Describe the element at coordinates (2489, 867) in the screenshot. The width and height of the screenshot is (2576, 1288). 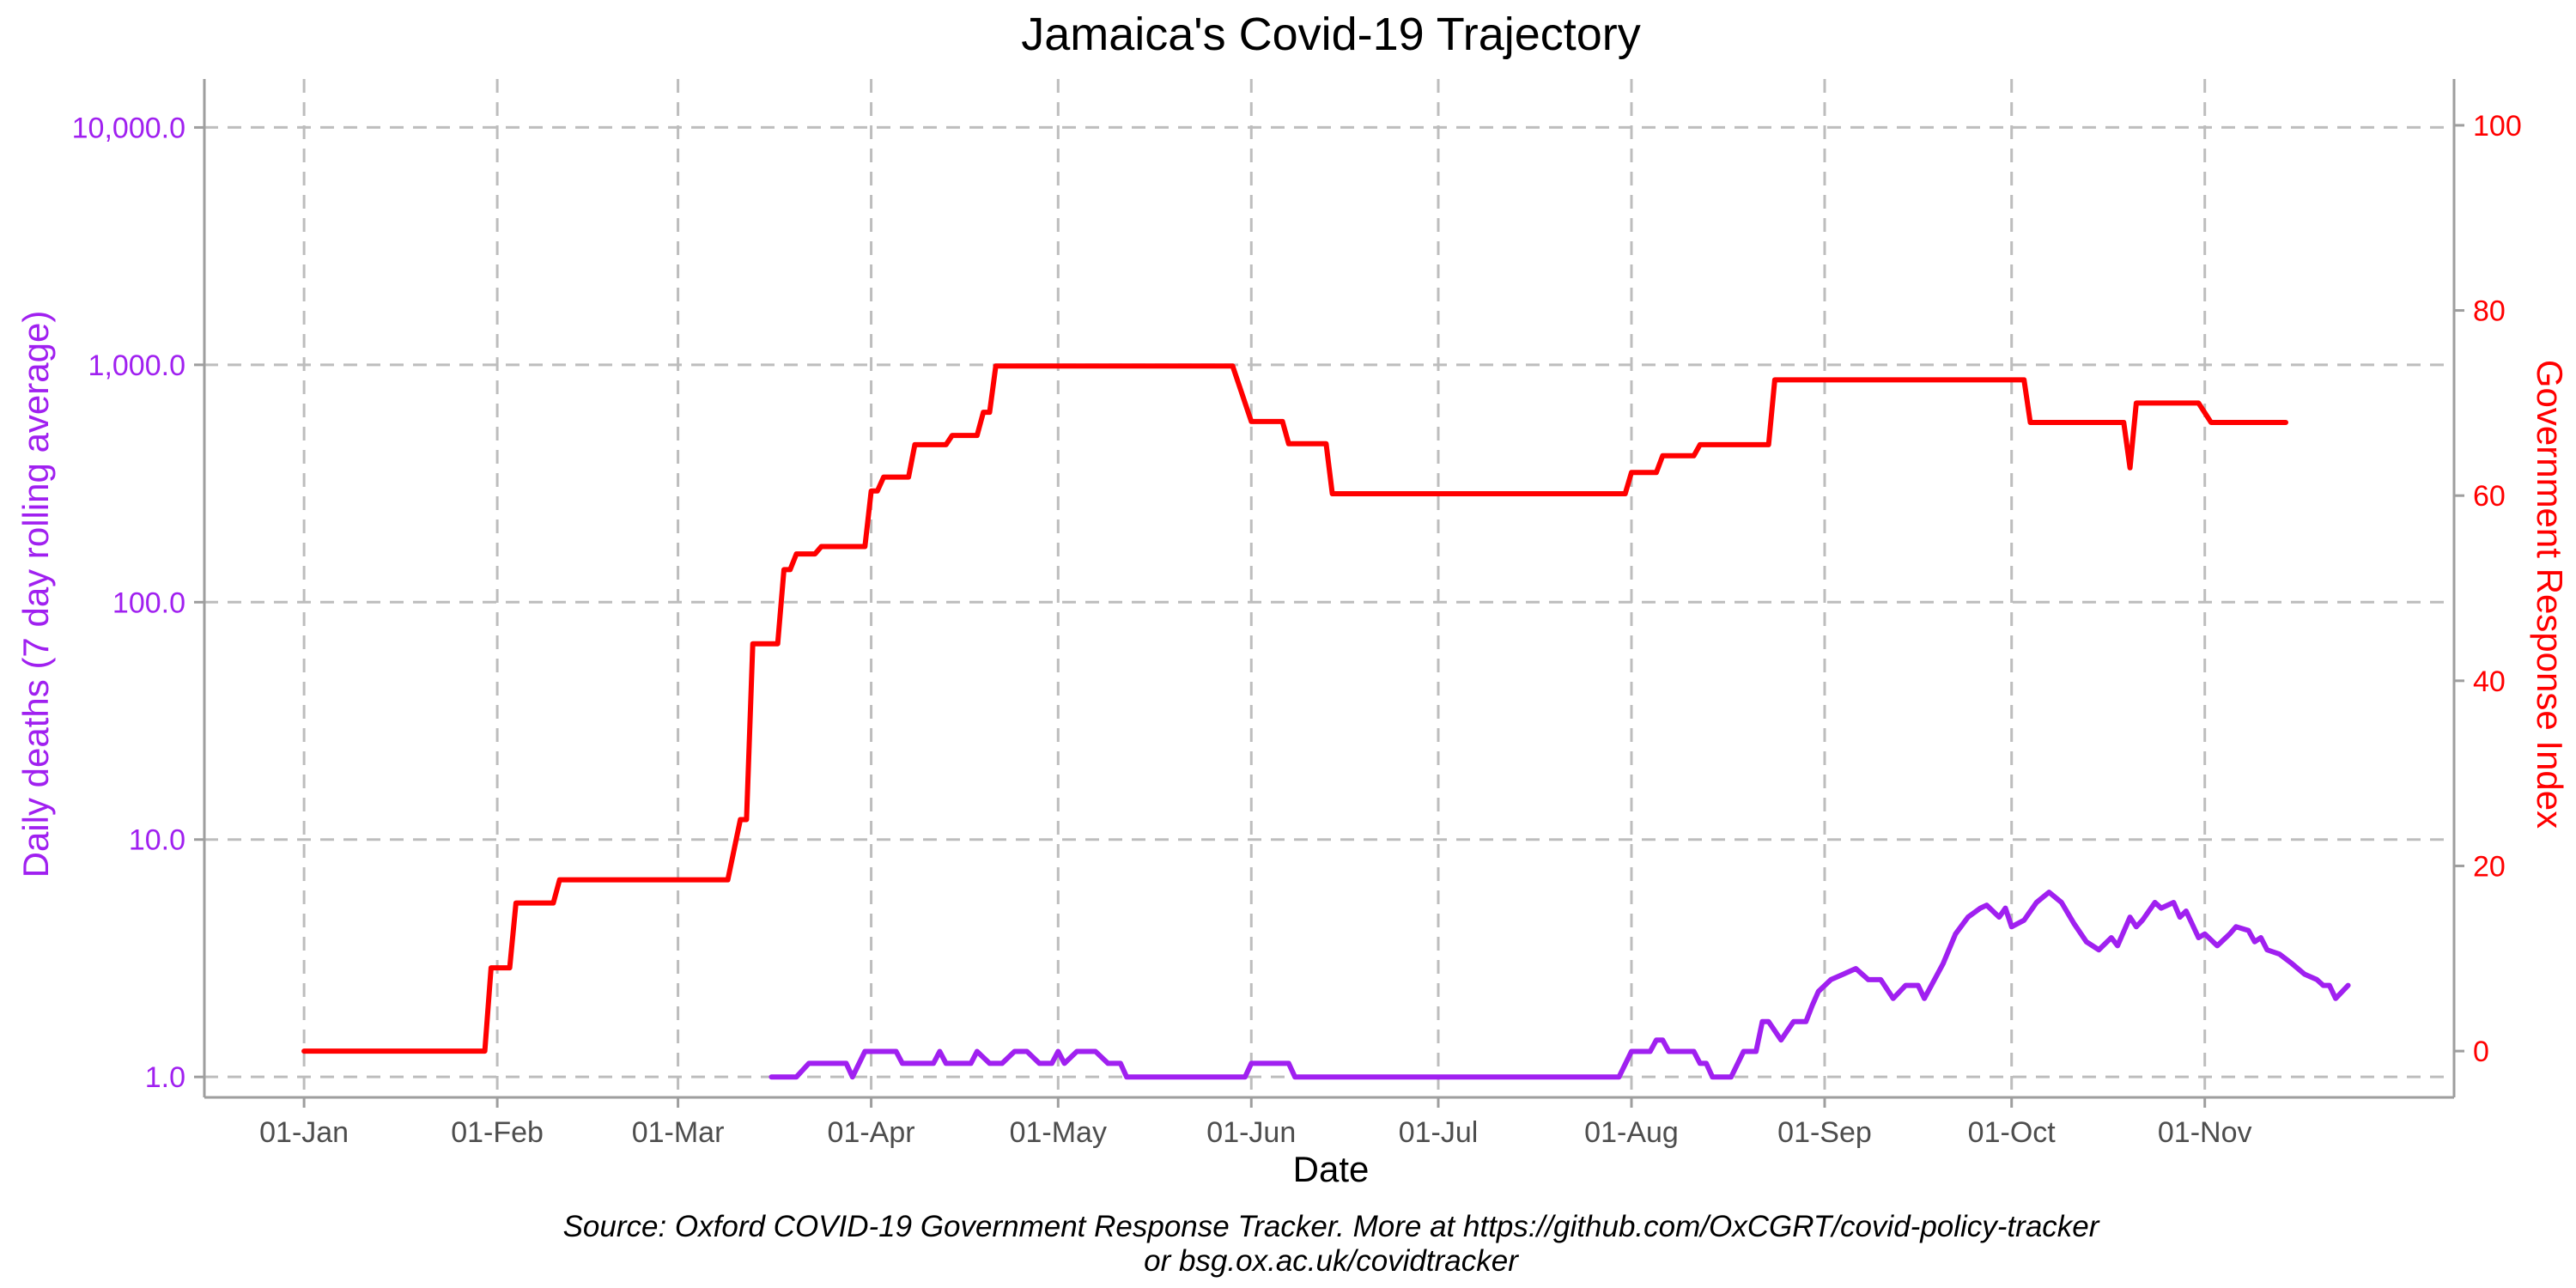
I see `y-right-tick-label: 20` at that location.